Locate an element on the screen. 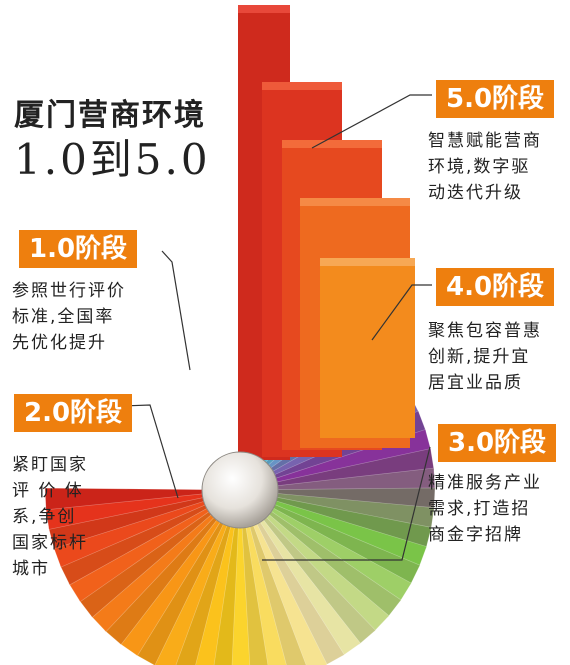  stair-riser is located at coordinates (367, 348).